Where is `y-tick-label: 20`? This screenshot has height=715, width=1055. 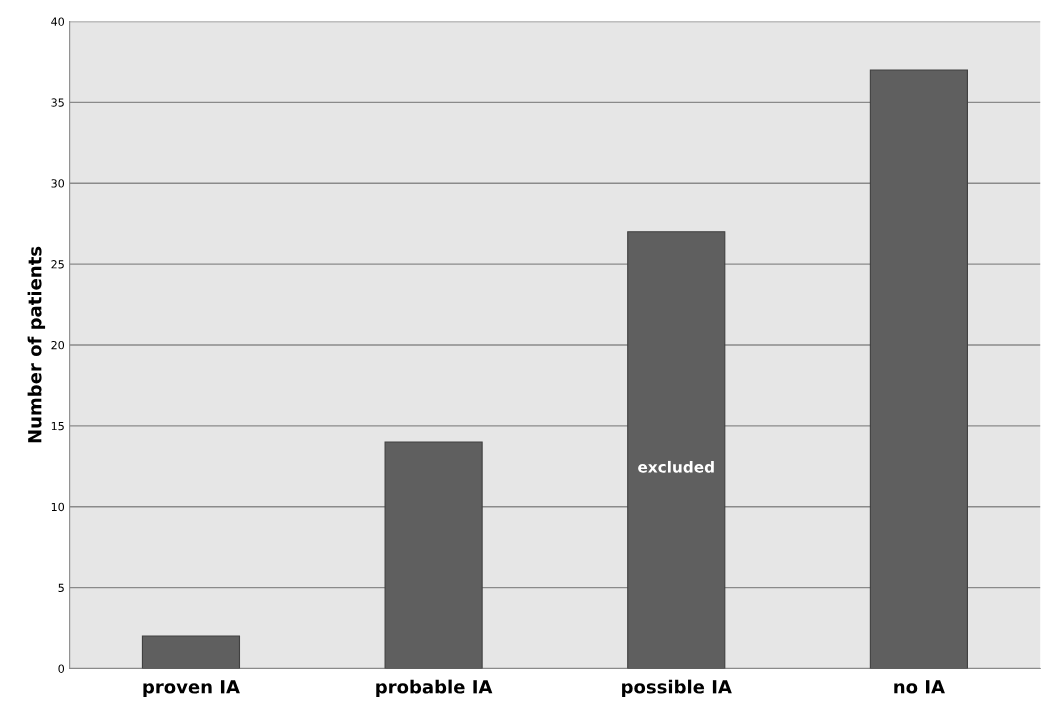 y-tick-label: 20 is located at coordinates (58, 345).